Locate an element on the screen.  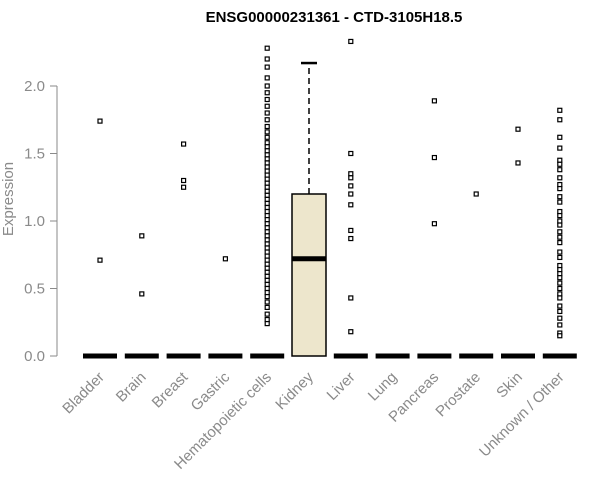
x-tick-label: Lung is located at coordinates (383, 387).